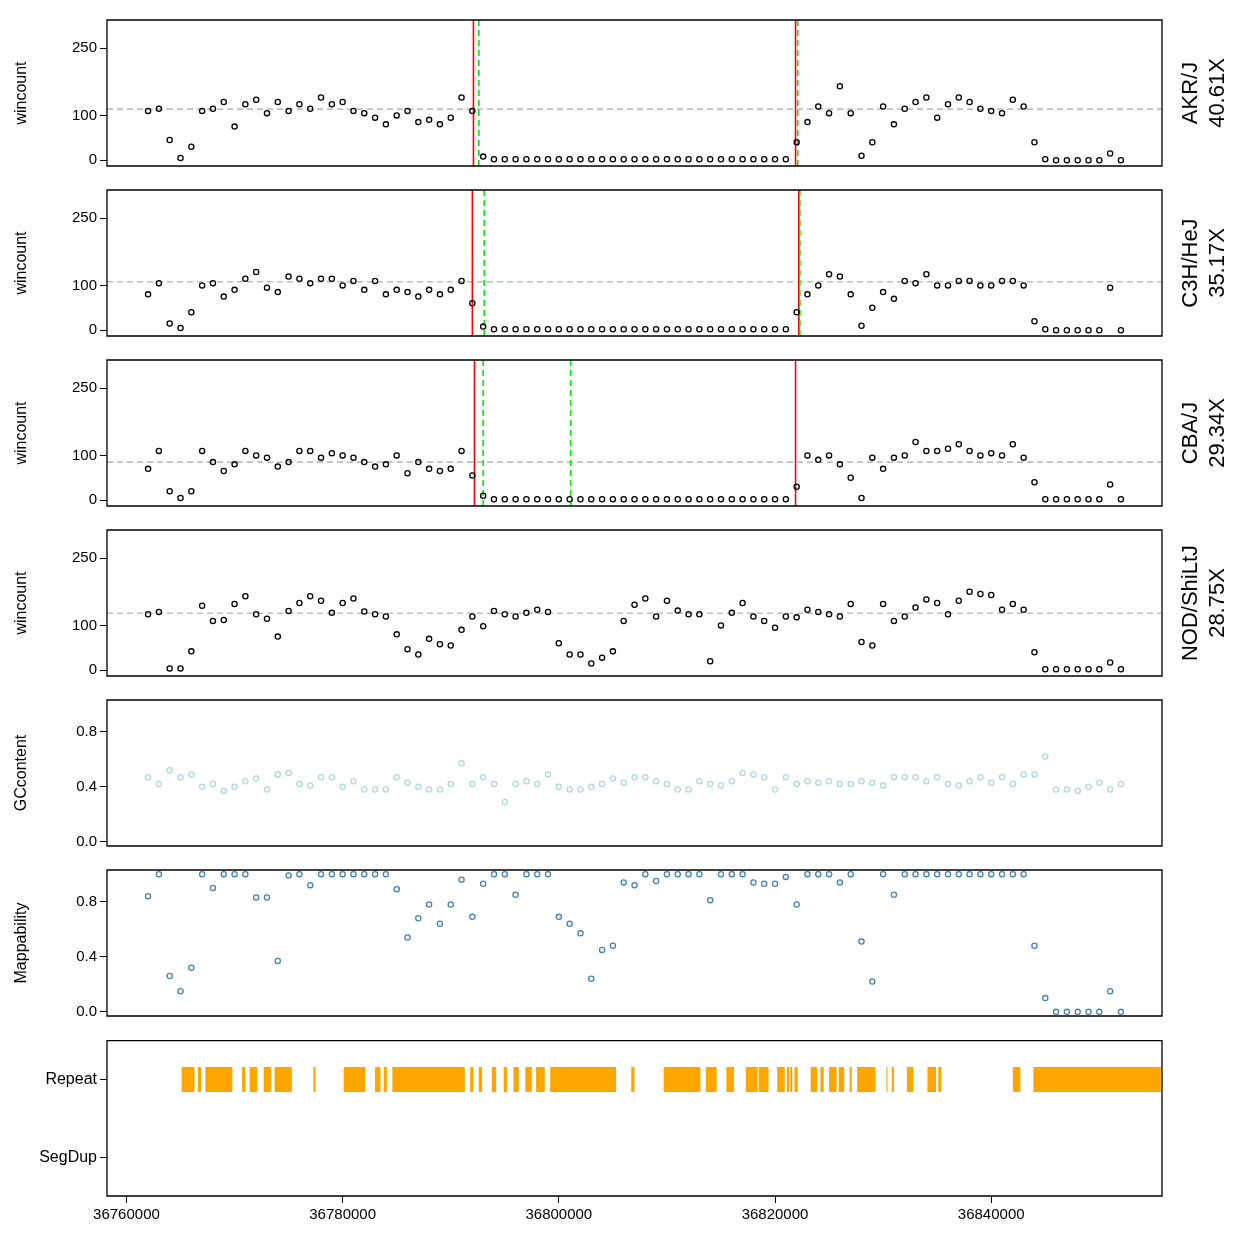 The height and width of the screenshot is (1235, 1238). Describe the element at coordinates (126, 1214) in the screenshot. I see `x-tick-label: 36760000` at that location.